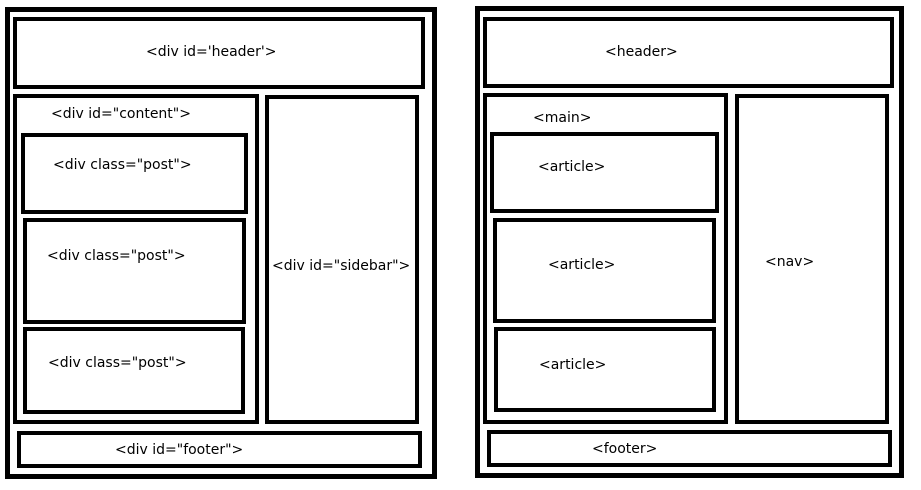  I want to click on nav-element-box, so click(812, 259).